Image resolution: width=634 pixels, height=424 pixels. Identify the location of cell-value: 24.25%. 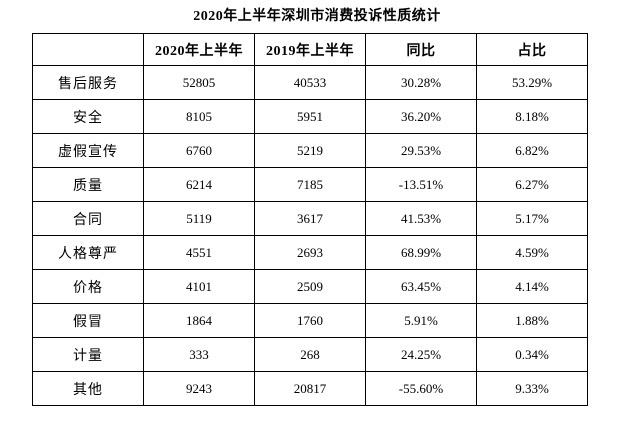
(421, 354).